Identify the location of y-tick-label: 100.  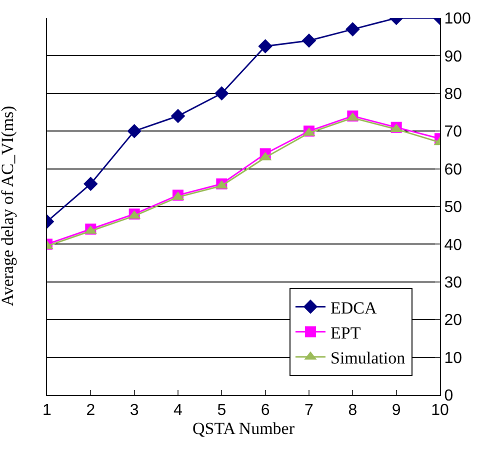
(457, 19).